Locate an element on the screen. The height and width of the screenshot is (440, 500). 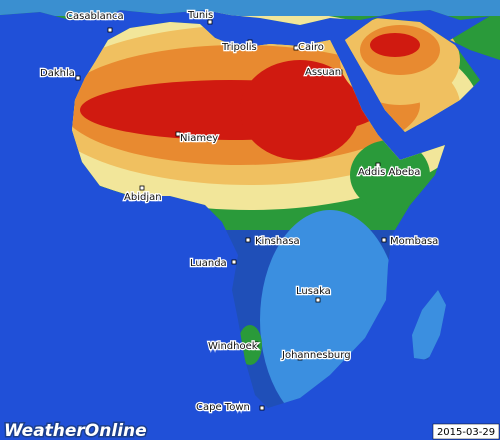
city-label: Kinshasa is located at coordinates (277, 241).